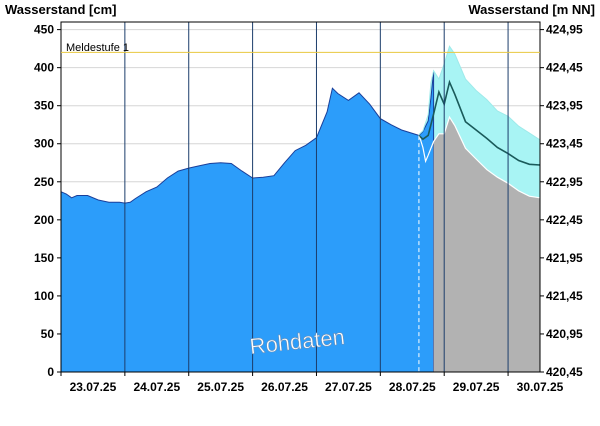  I want to click on y-axis-title-left: Wasserstand [cm], so click(61, 9).